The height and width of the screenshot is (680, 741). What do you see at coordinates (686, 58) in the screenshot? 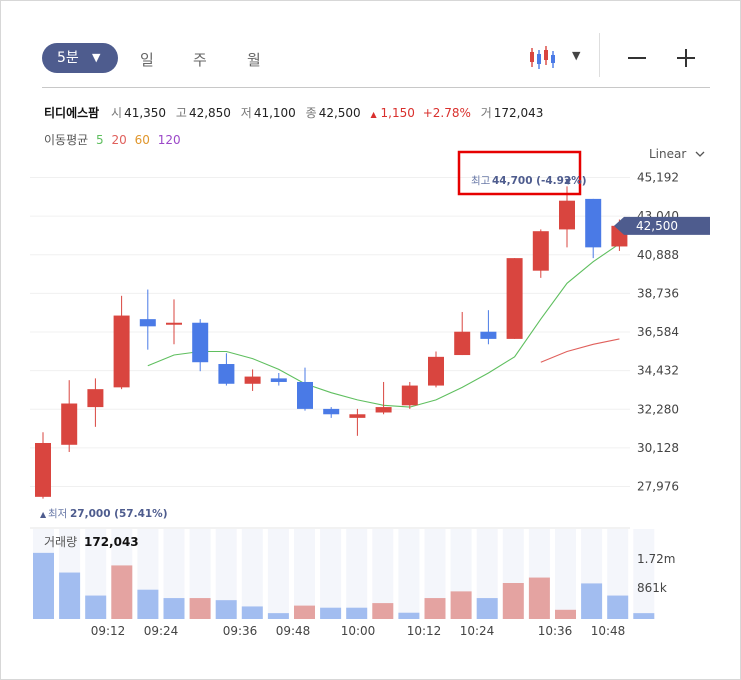
I see `zoom-in-button` at bounding box center [686, 58].